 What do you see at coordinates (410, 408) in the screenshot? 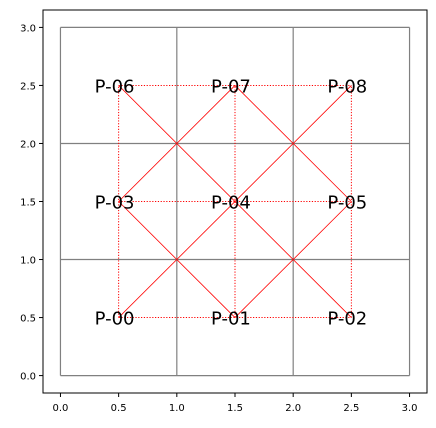
I see `x-tick-label: 3.0` at bounding box center [410, 408].